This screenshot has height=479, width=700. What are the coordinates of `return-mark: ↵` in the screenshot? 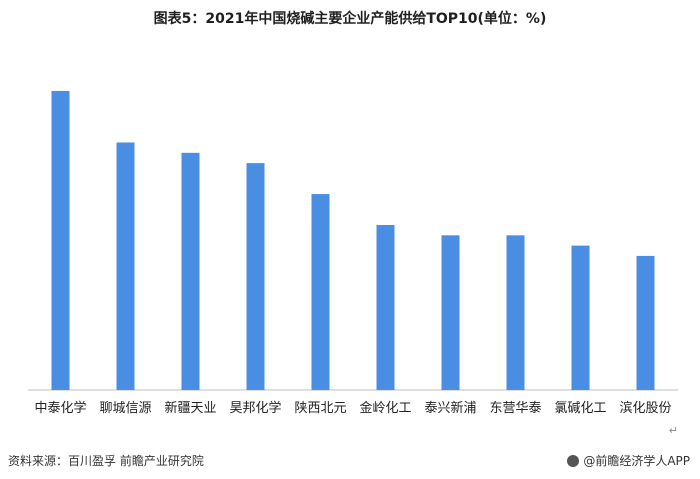 It's located at (673, 430).